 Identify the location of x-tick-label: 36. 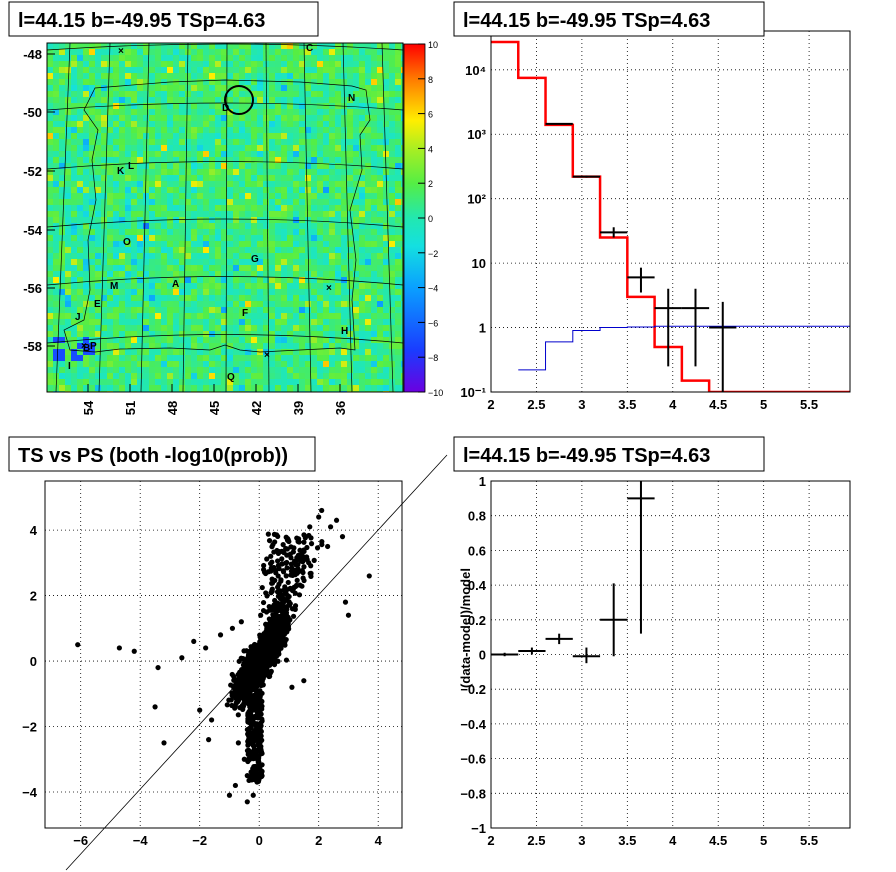
(340, 408).